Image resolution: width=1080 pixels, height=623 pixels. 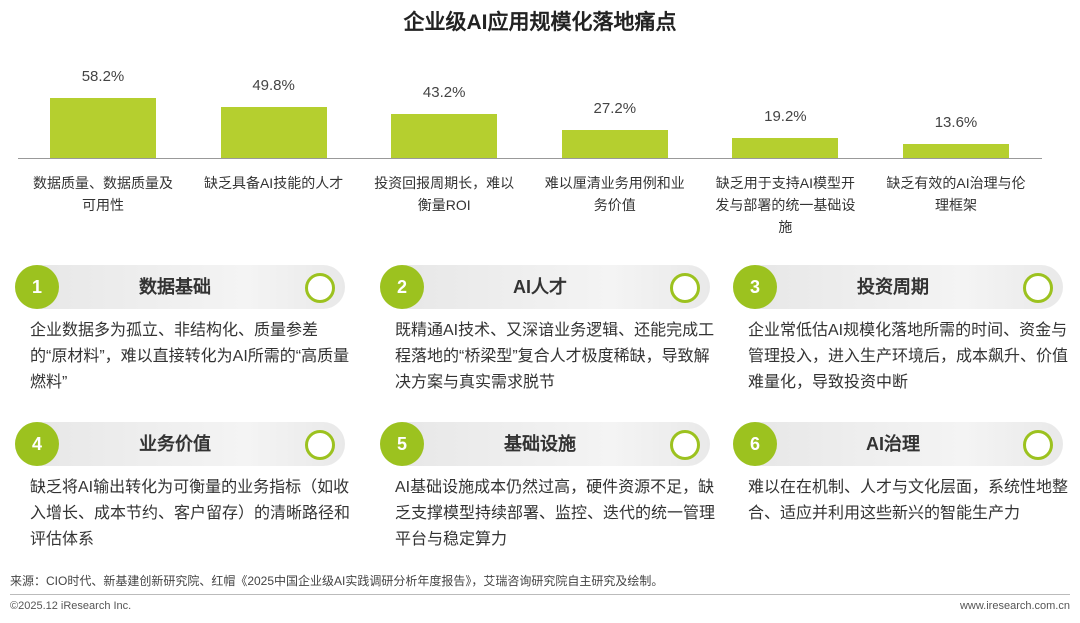 I want to click on card-header: 1 数据基础, so click(x=180, y=287).